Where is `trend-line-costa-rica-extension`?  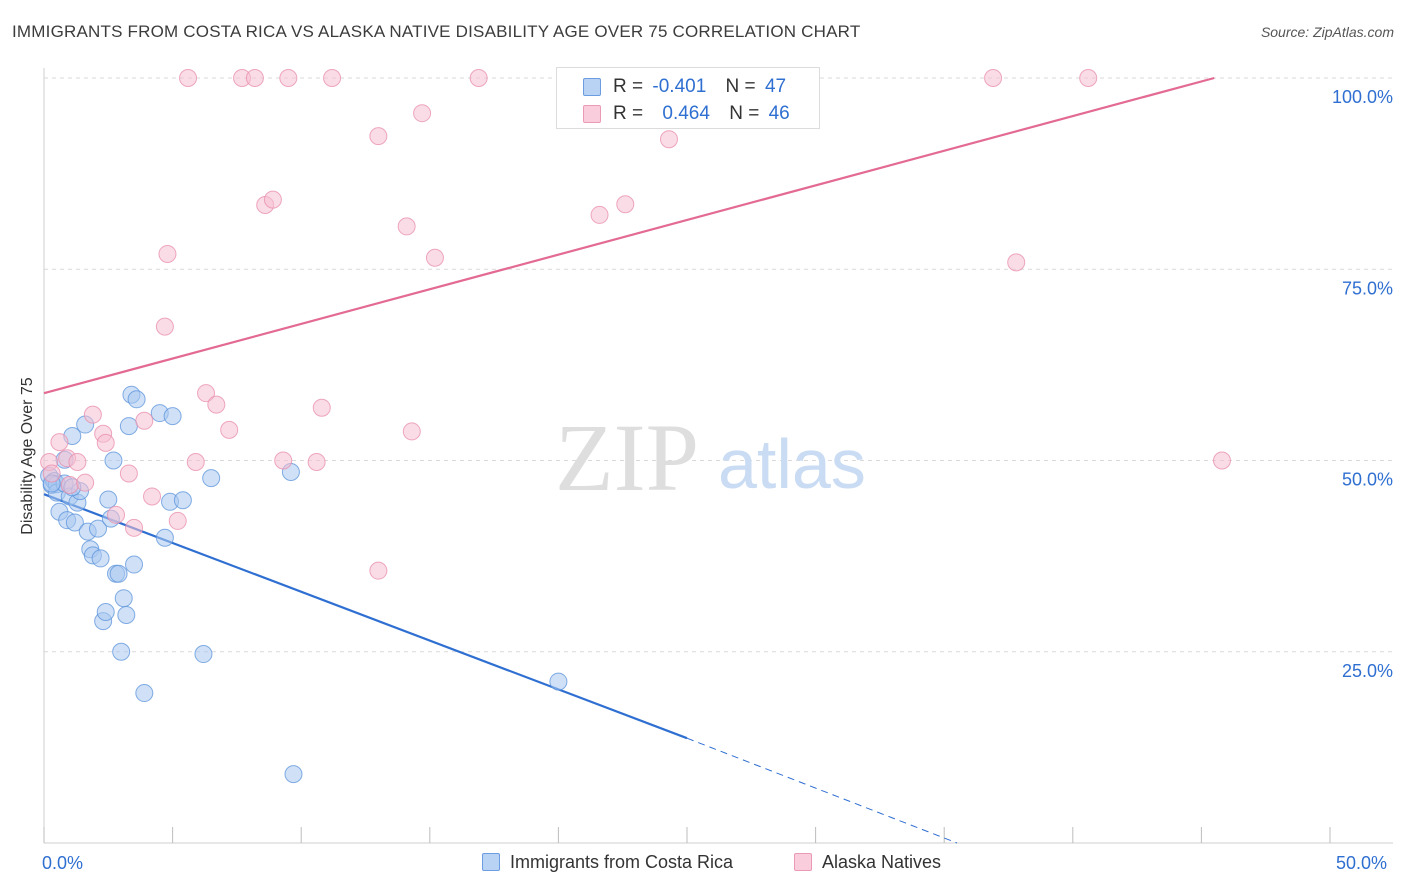 trend-line-costa-rica-extension is located at coordinates (822, 790).